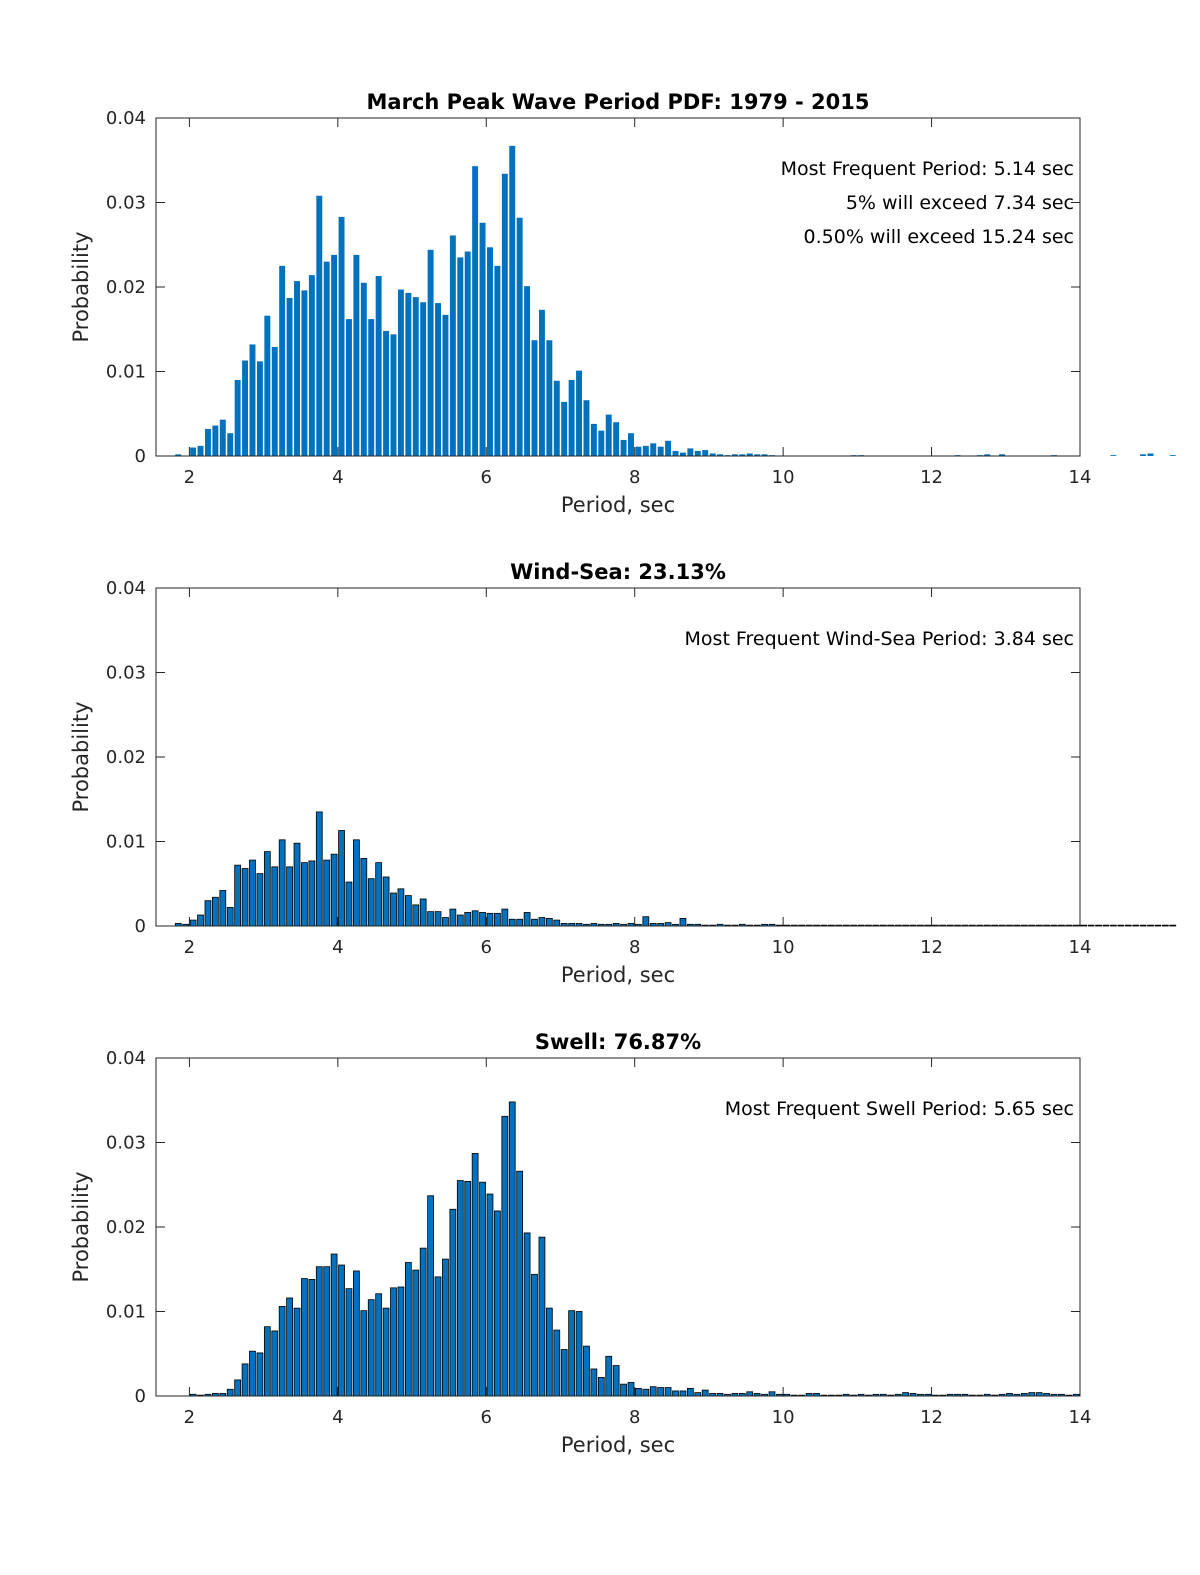 The height and width of the screenshot is (1575, 1200). What do you see at coordinates (927, 169) in the screenshot?
I see `annotation: Most Frequent Period: 5.14 sec` at bounding box center [927, 169].